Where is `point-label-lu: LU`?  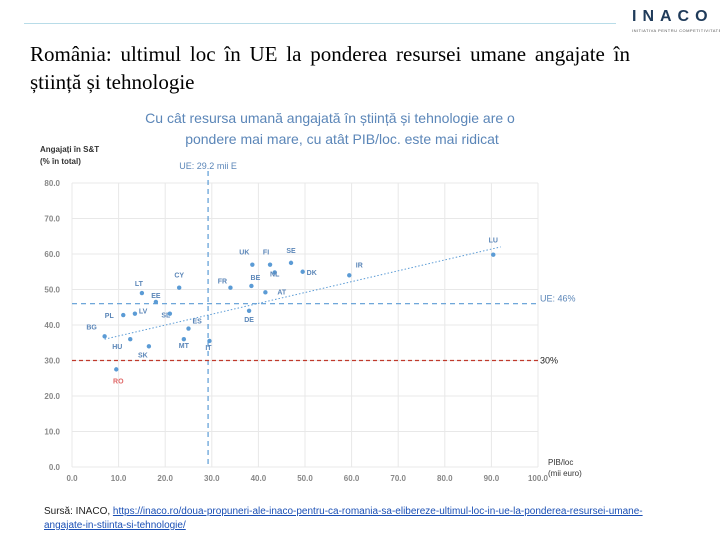 point-label-lu: LU is located at coordinates (493, 241).